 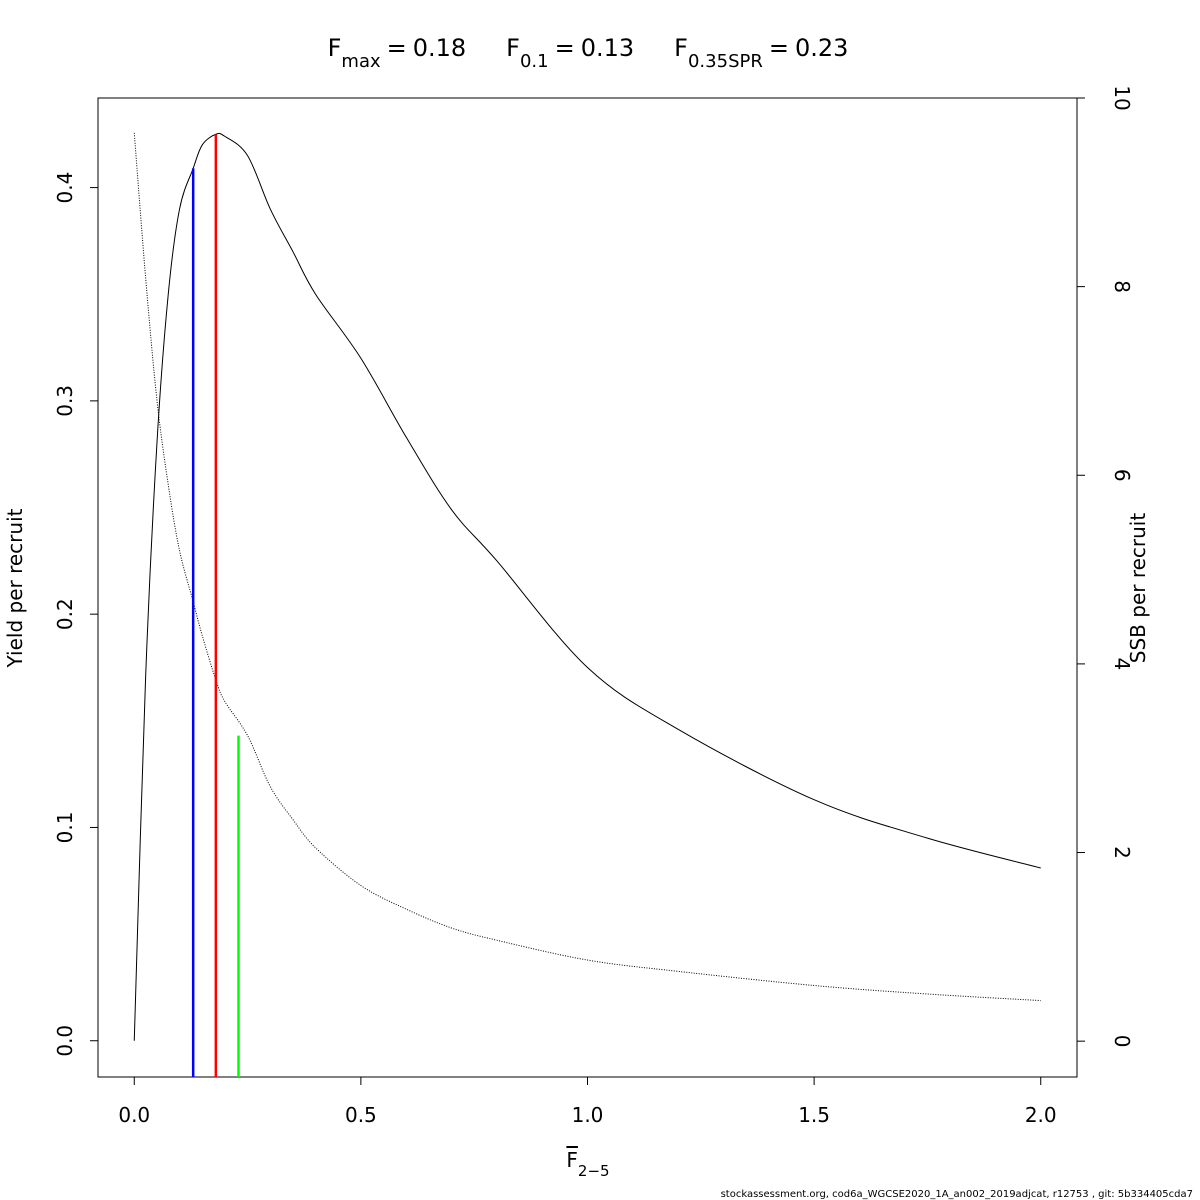 I want to click on x-tick-label: 0.5, so click(x=361, y=1115).